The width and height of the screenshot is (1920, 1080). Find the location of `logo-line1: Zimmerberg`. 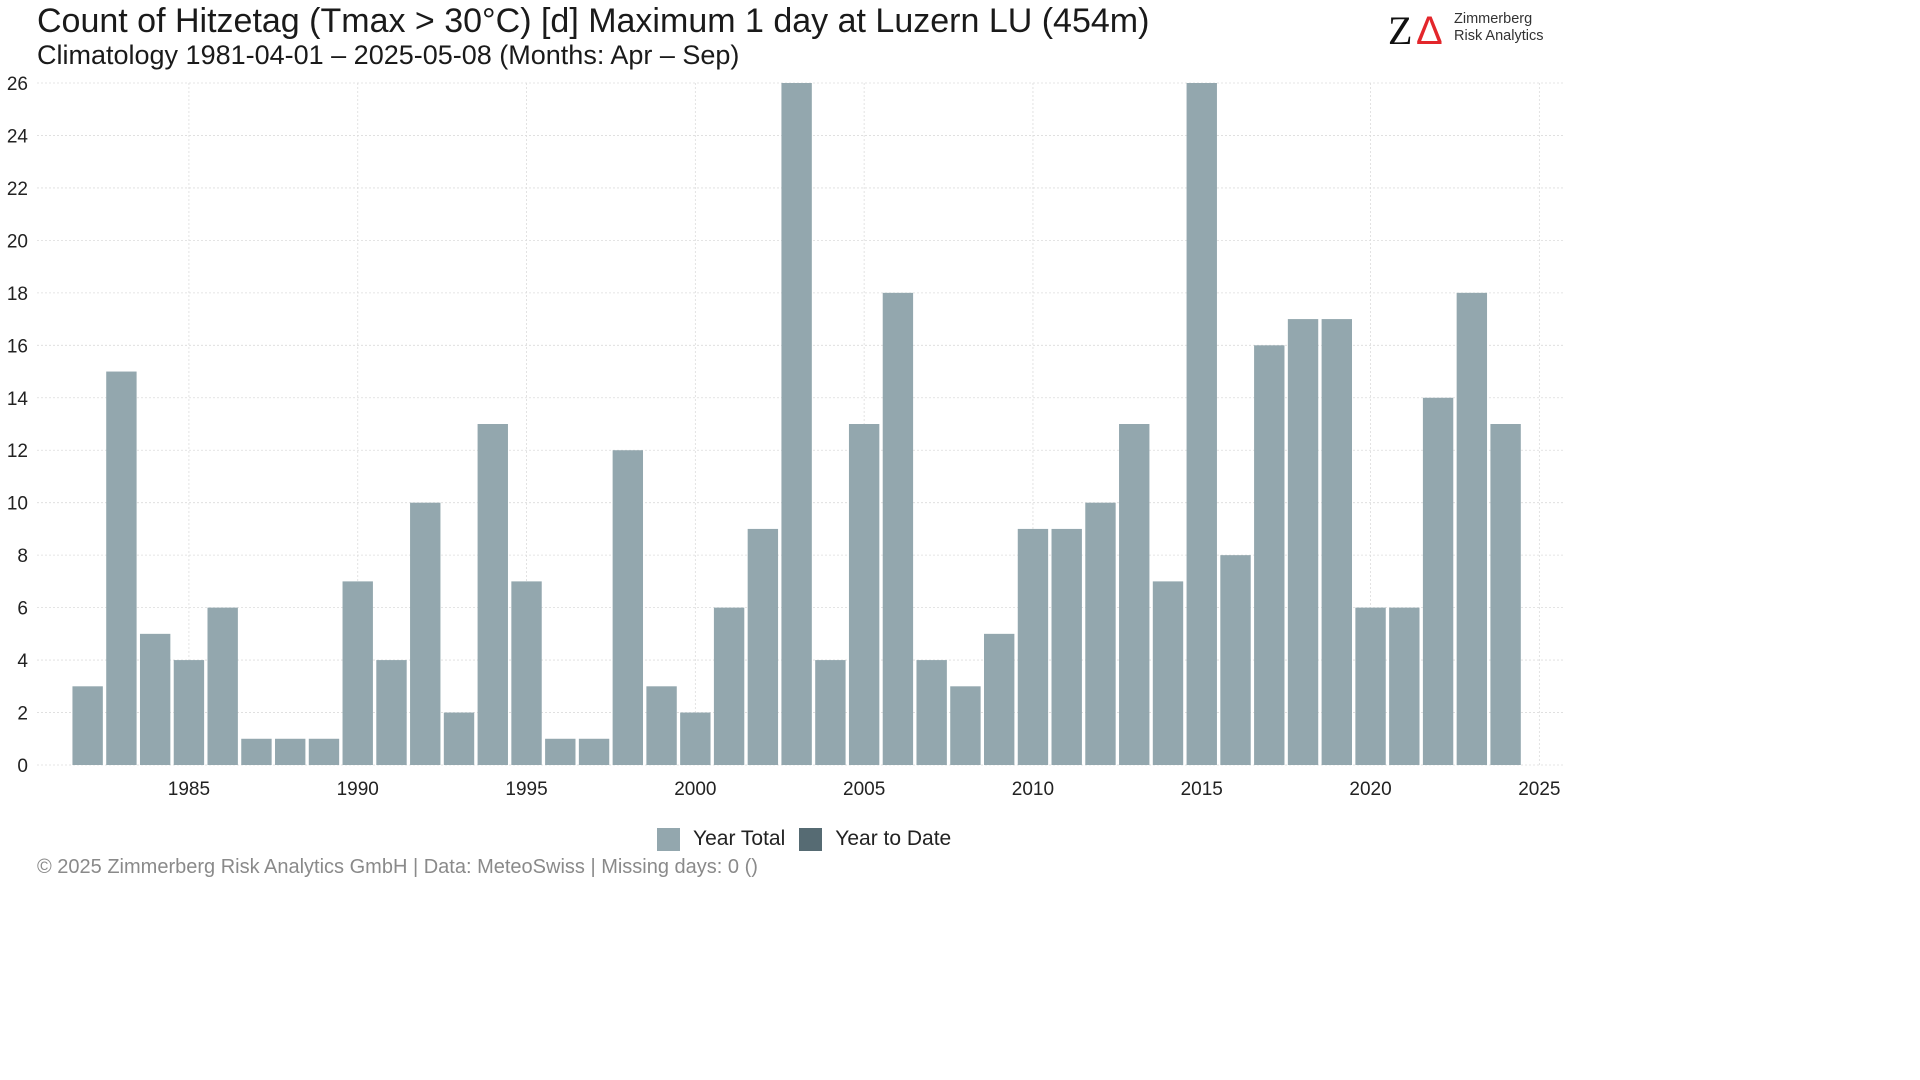

logo-line1: Zimmerberg is located at coordinates (1493, 19).